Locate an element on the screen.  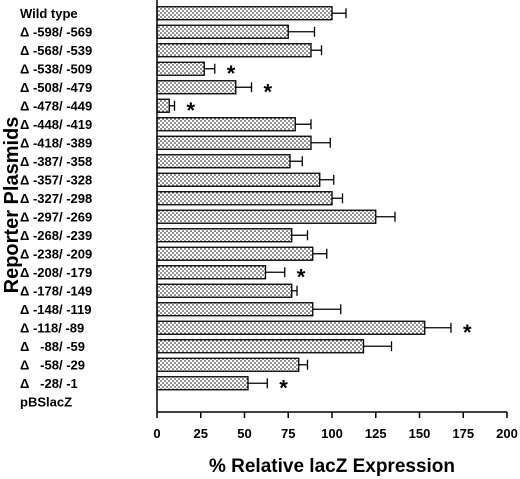
category-label: Δ -357/ -328 is located at coordinates (56, 179).